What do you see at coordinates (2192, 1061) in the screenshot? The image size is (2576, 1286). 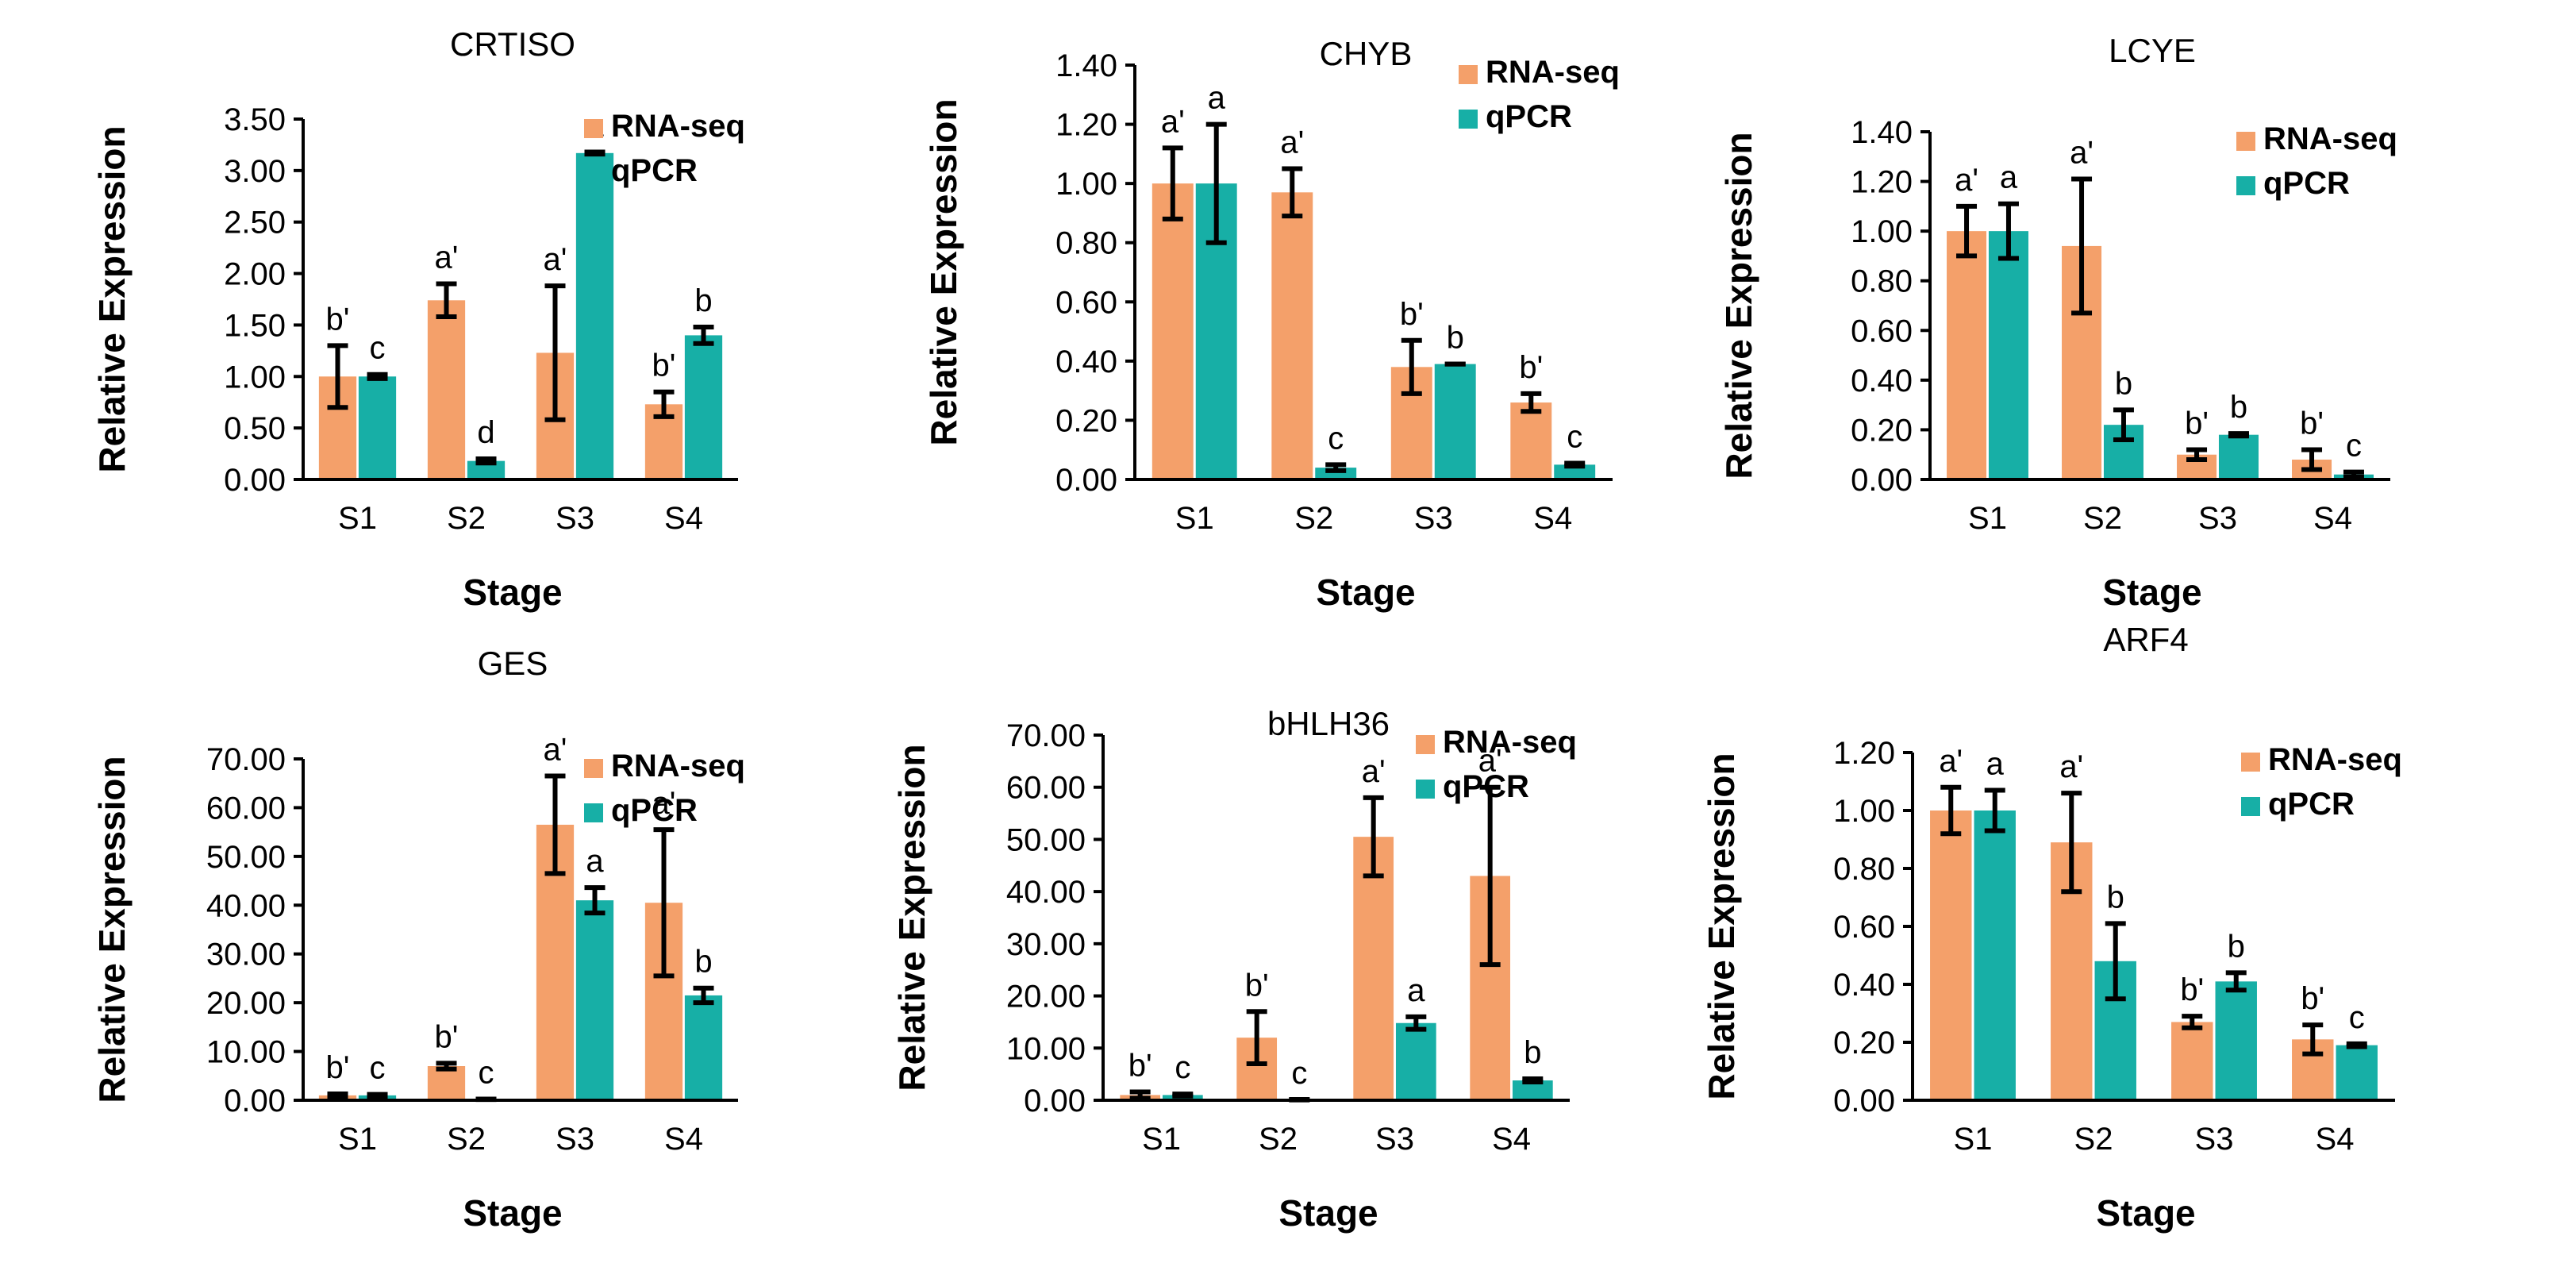 I see `bar-rna-seq-s3` at bounding box center [2192, 1061].